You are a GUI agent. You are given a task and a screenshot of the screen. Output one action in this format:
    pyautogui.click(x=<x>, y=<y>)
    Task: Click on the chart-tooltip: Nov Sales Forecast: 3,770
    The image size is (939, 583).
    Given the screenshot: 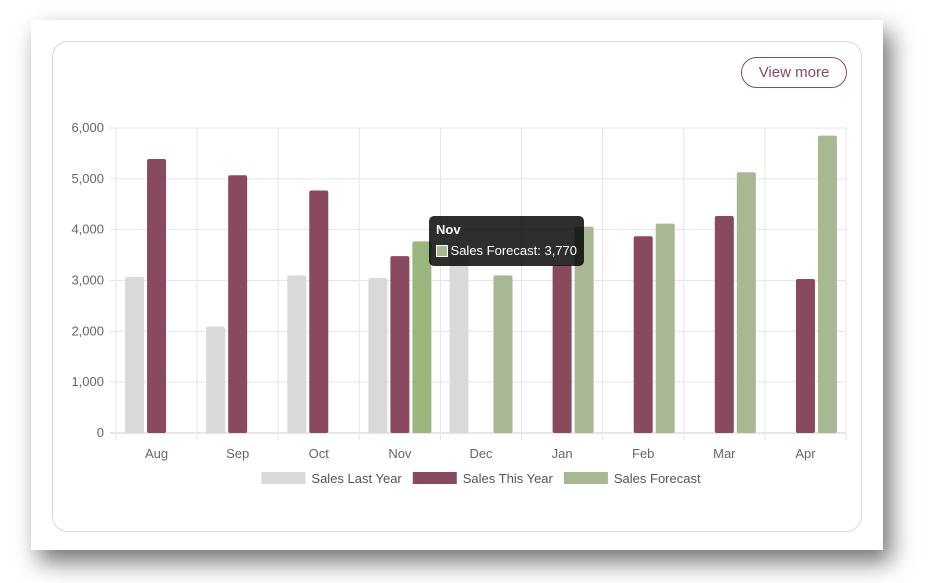 What is the action you would take?
    pyautogui.click(x=506, y=241)
    